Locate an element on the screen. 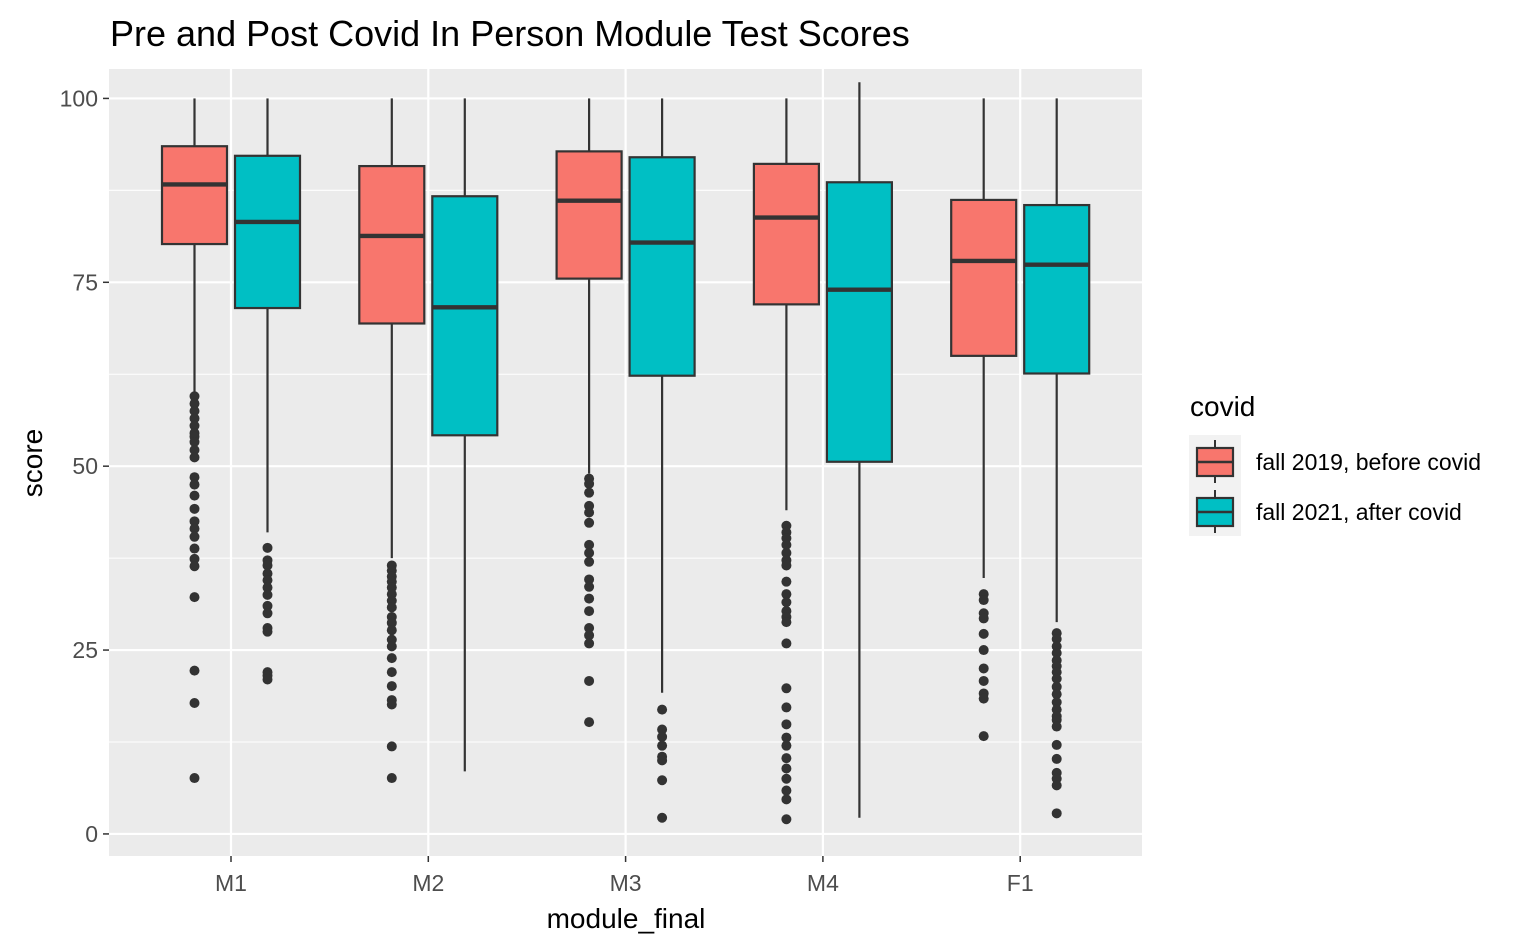 Image resolution: width=1540 pixels, height=951 pixels. x-tick-label: M2 is located at coordinates (428, 883).